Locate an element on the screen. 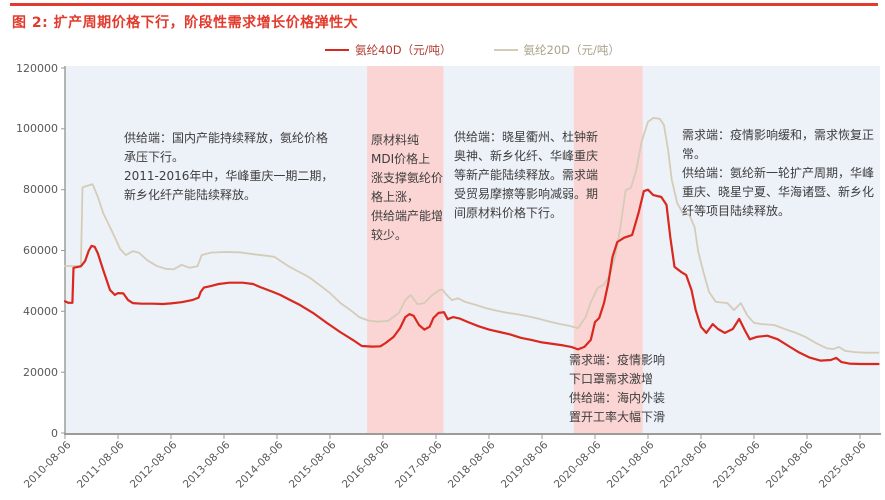  annotation-line: 较少。 is located at coordinates (389, 235).